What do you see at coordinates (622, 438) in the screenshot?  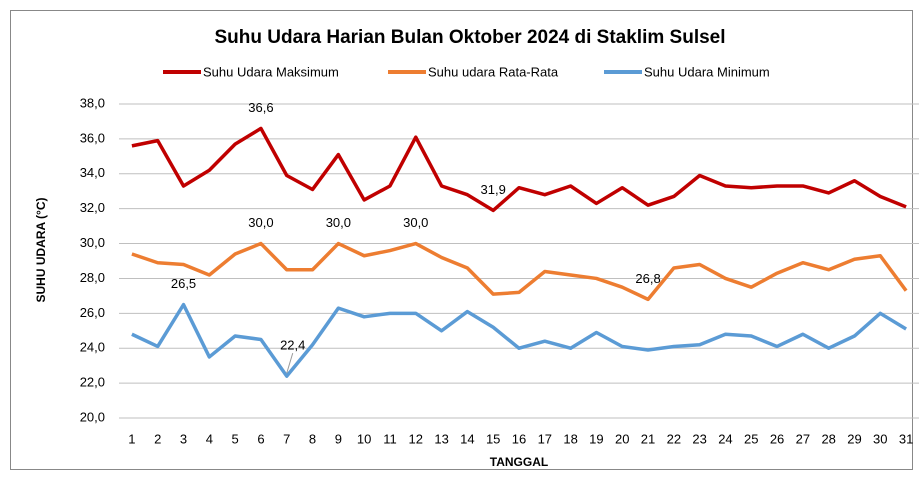 I see `x-tick-label: 20` at bounding box center [622, 438].